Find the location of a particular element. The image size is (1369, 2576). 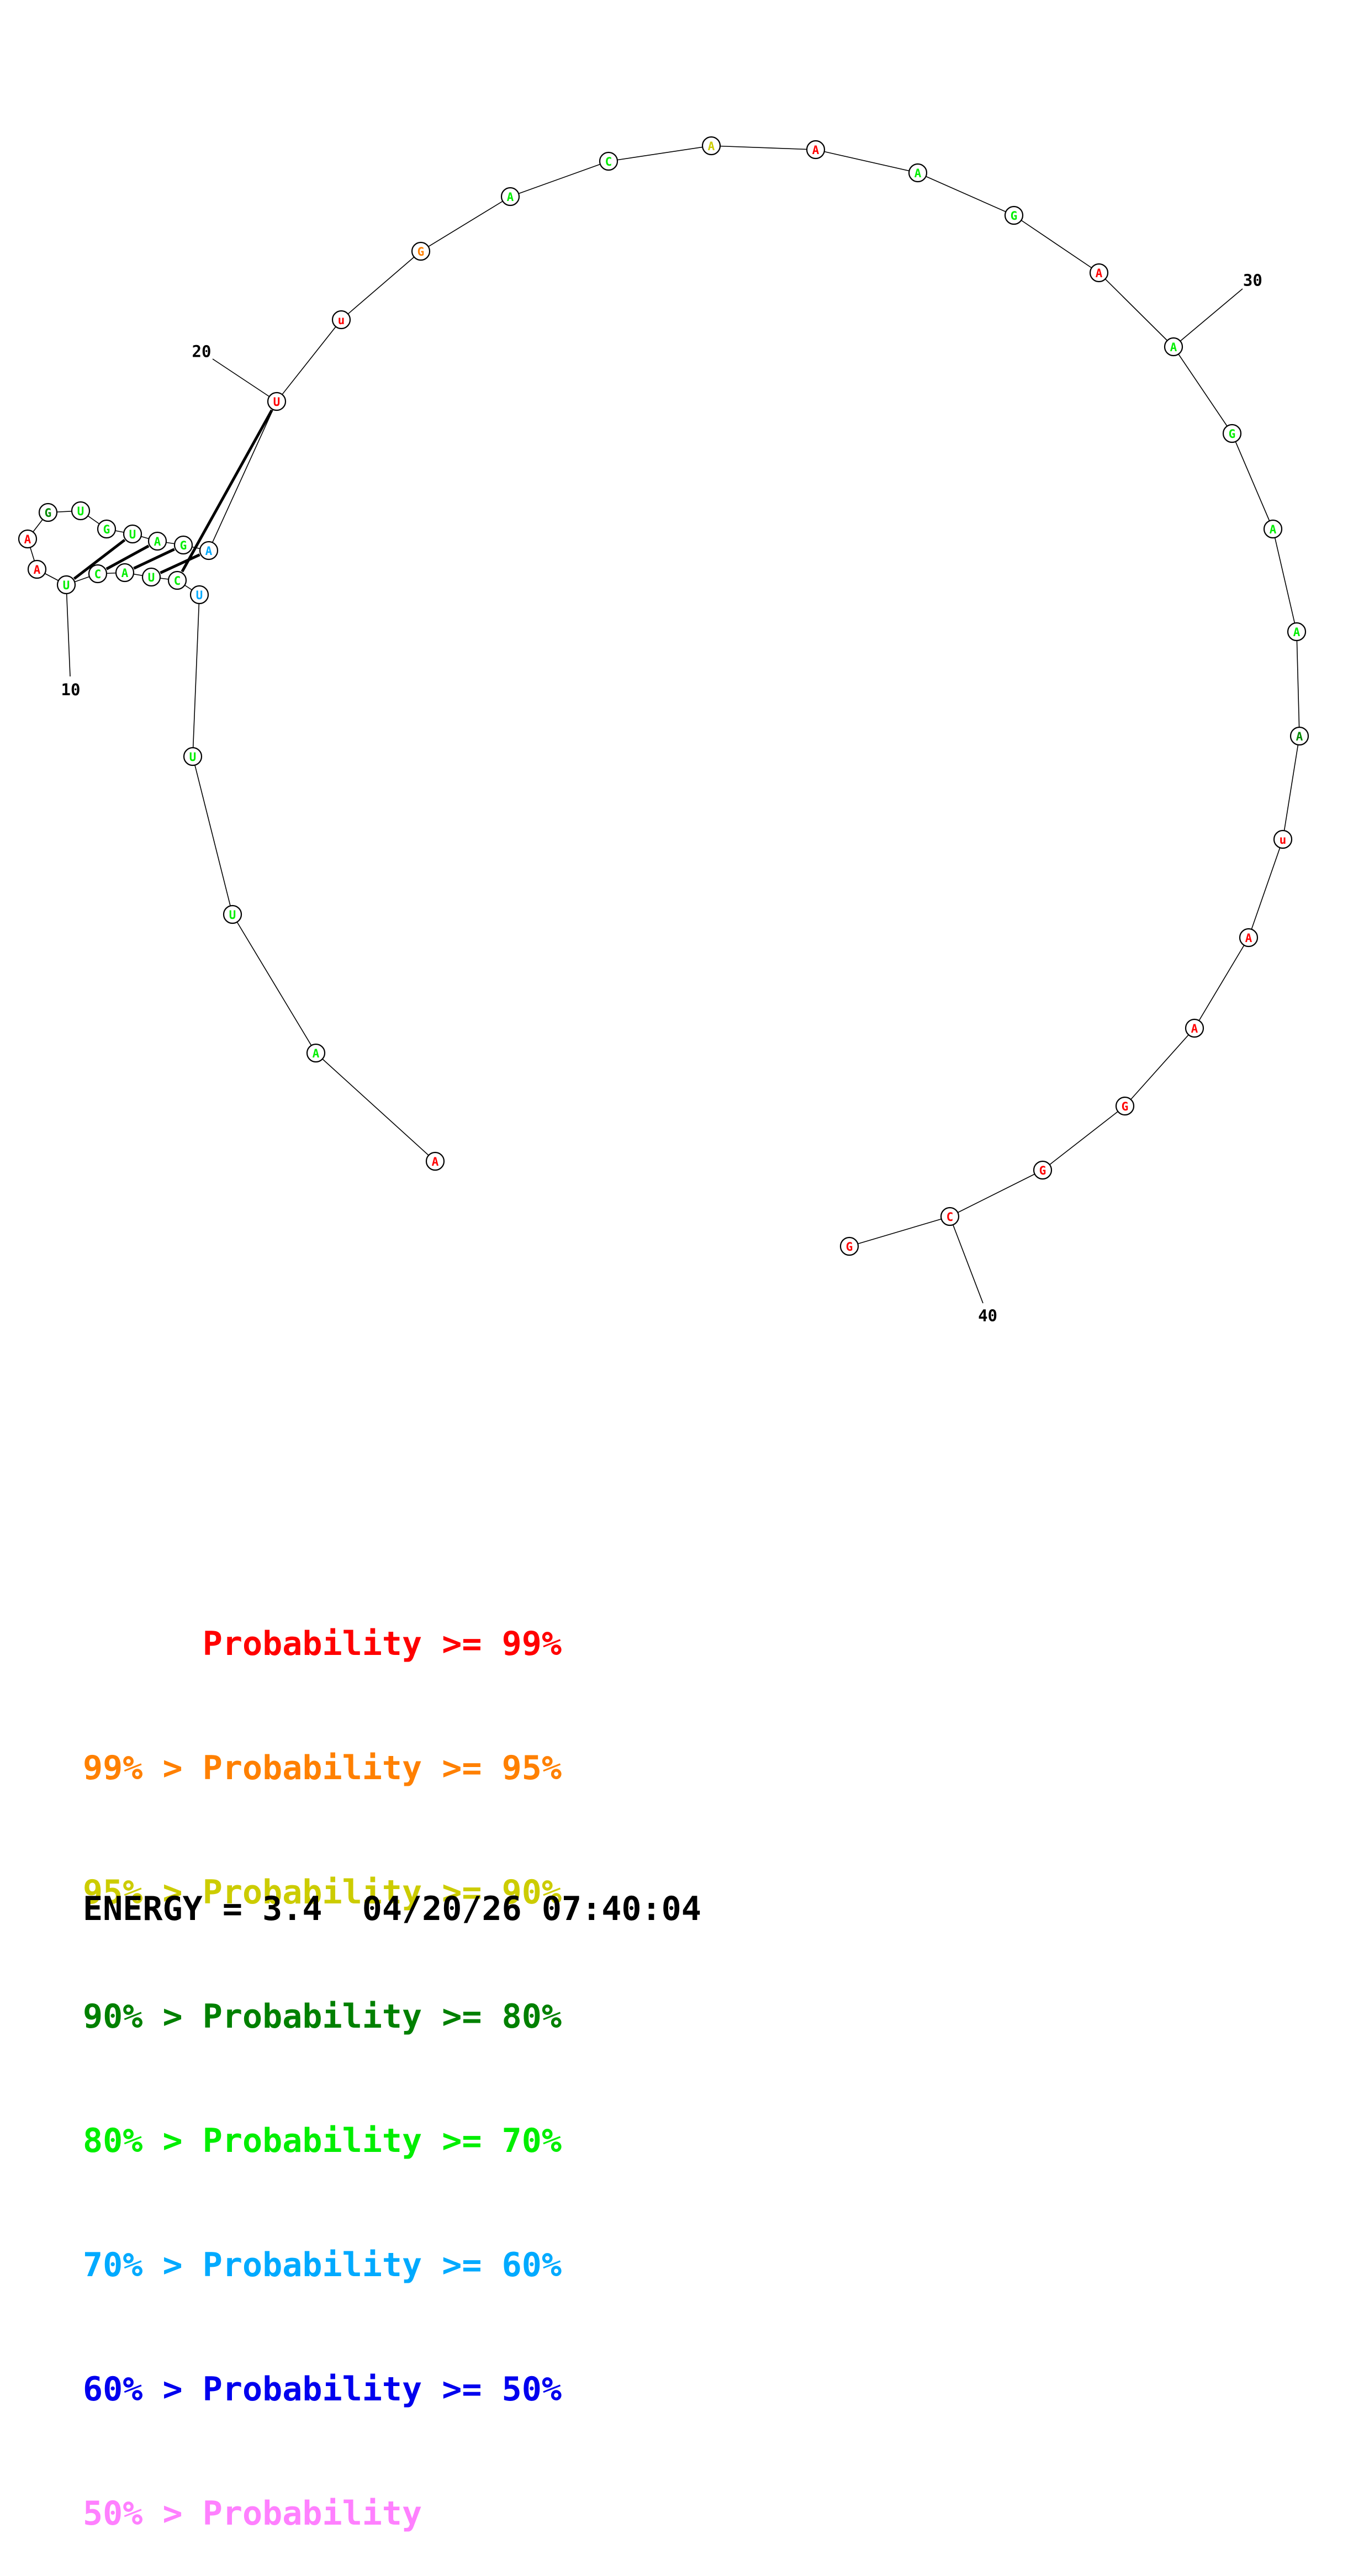

legend-line-80: 90% > Probability >= 80% is located at coordinates (322, 2017).